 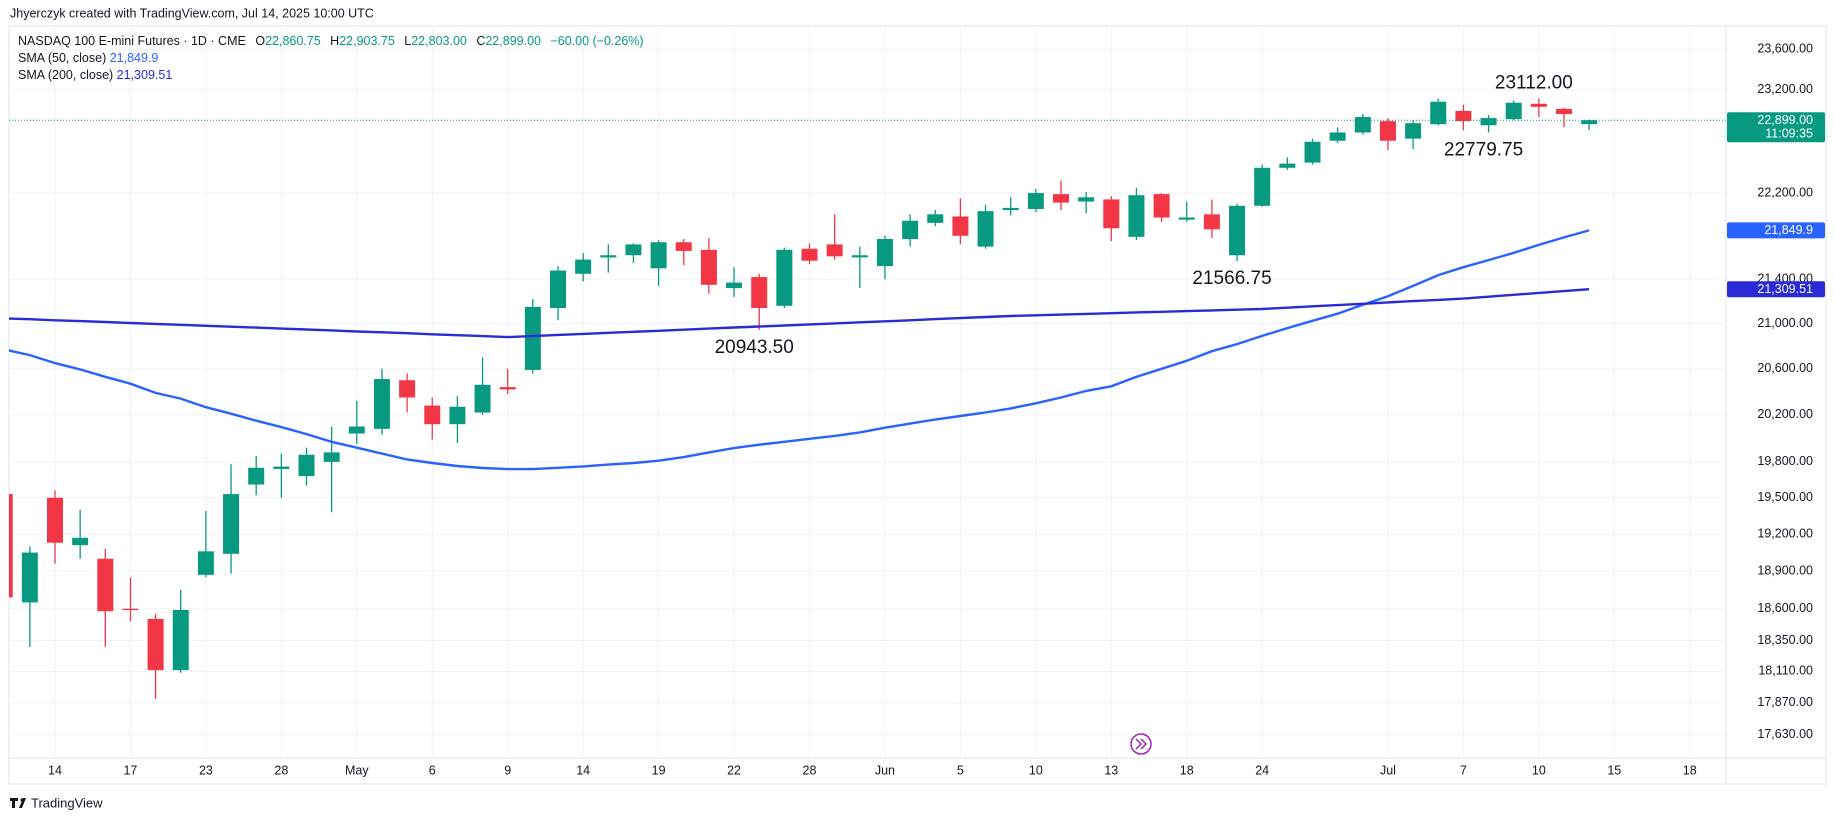 I want to click on y-tick-label: 23,200.00, so click(x=1785, y=89).